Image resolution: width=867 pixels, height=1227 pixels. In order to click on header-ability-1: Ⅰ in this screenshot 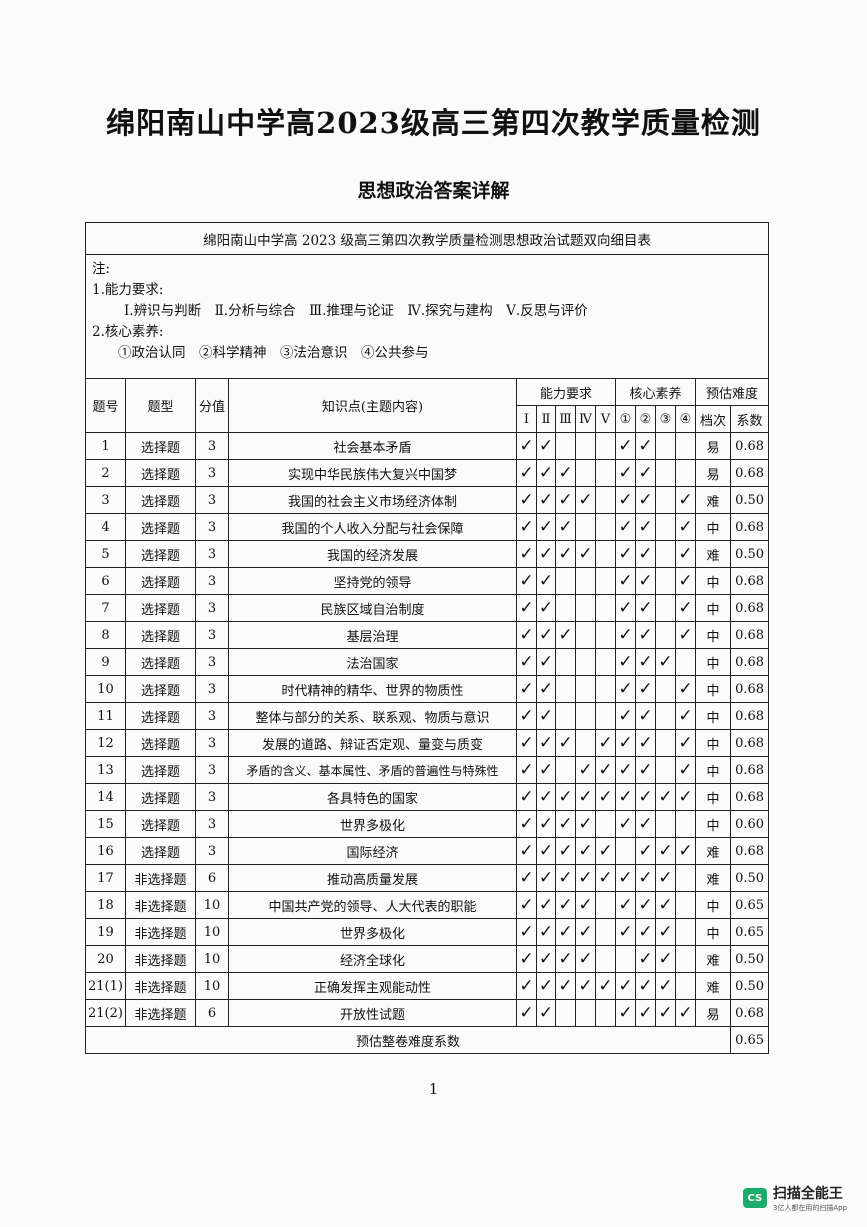, I will do `click(526, 419)`.